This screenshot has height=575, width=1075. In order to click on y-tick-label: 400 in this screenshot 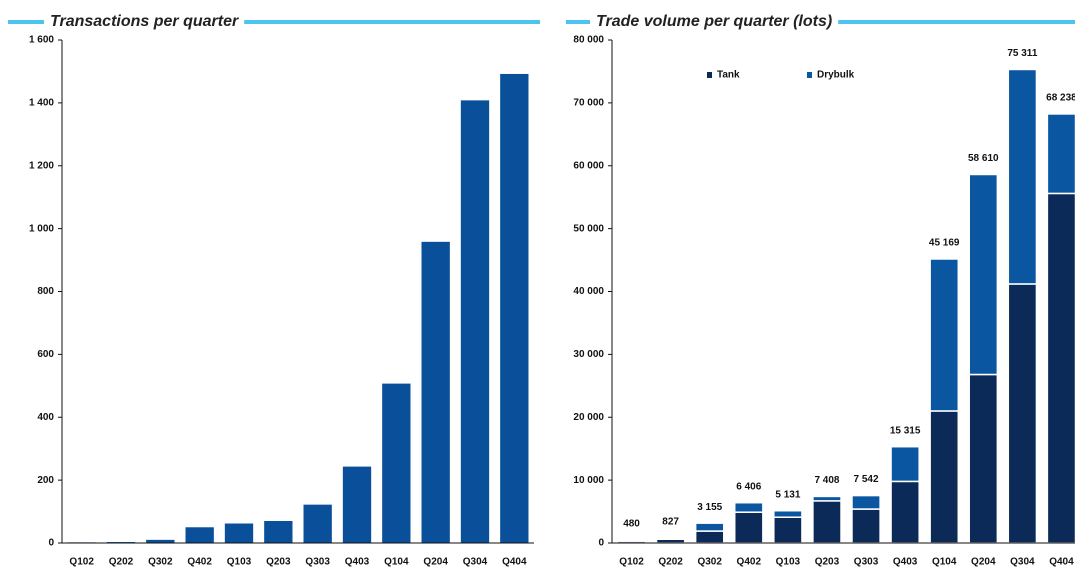, I will do `click(45, 417)`.